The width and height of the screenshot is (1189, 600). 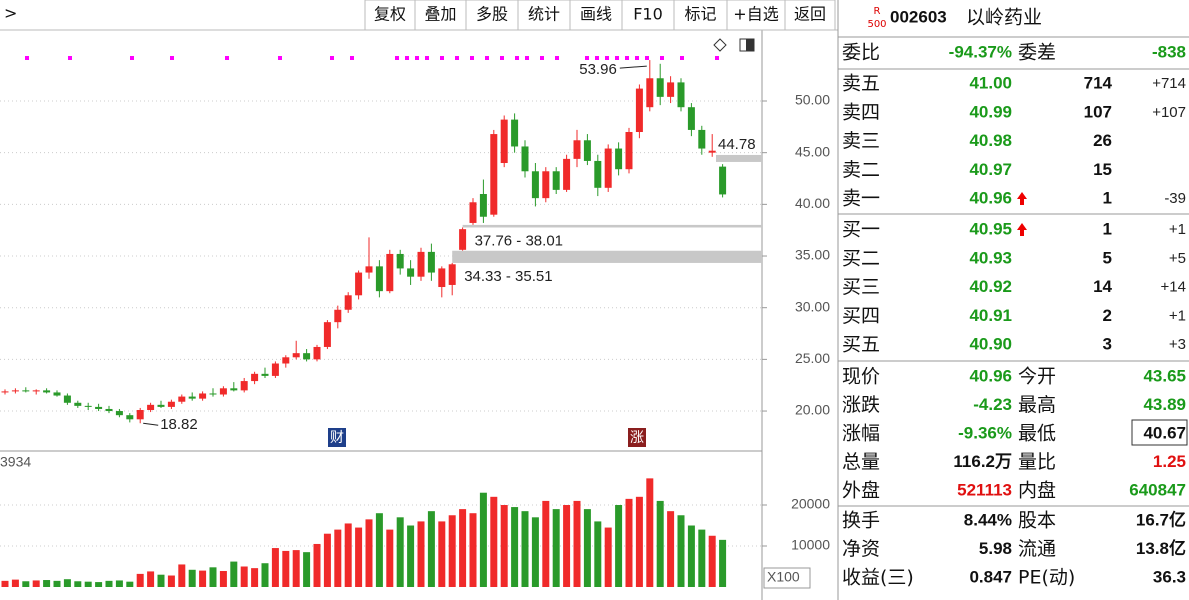 I want to click on toolbar-button-label: F10, so click(x=648, y=14).